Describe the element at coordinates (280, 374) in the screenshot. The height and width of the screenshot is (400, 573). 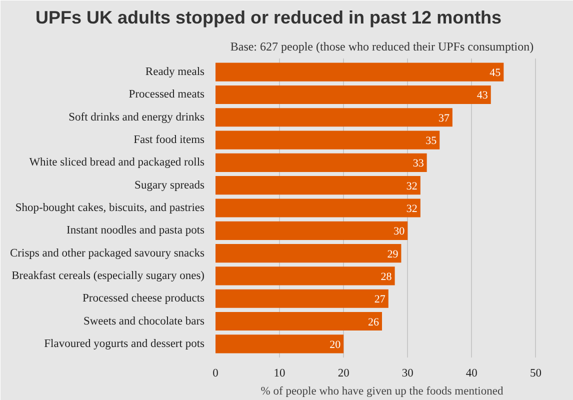
I see `x-tick-label: 10` at that location.